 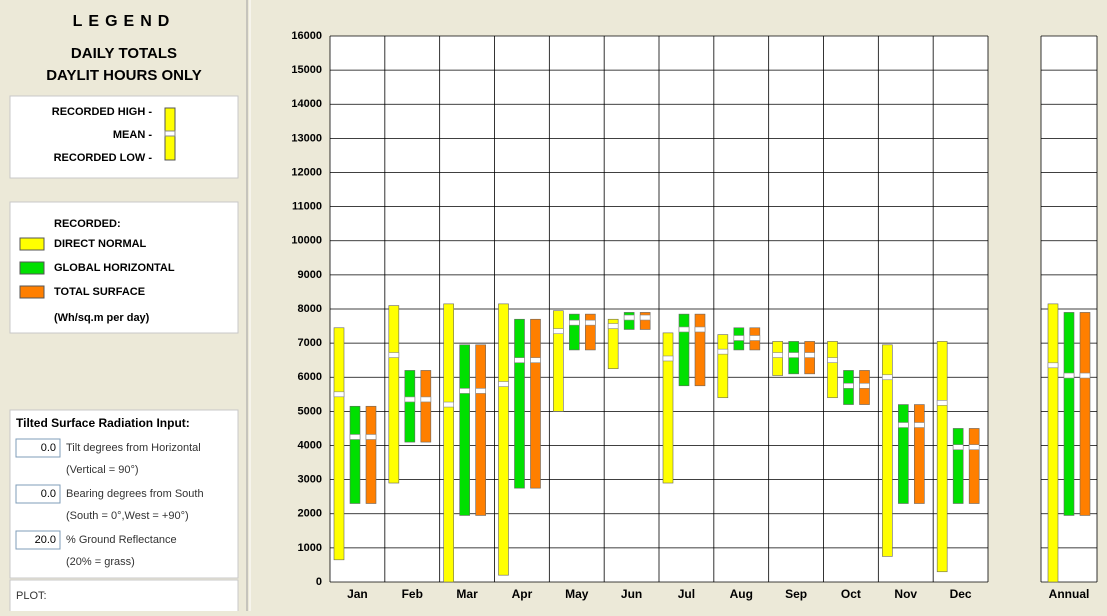 What do you see at coordinates (103, 423) in the screenshot?
I see `tilted-title: Tilted Surface Radiation Input:` at bounding box center [103, 423].